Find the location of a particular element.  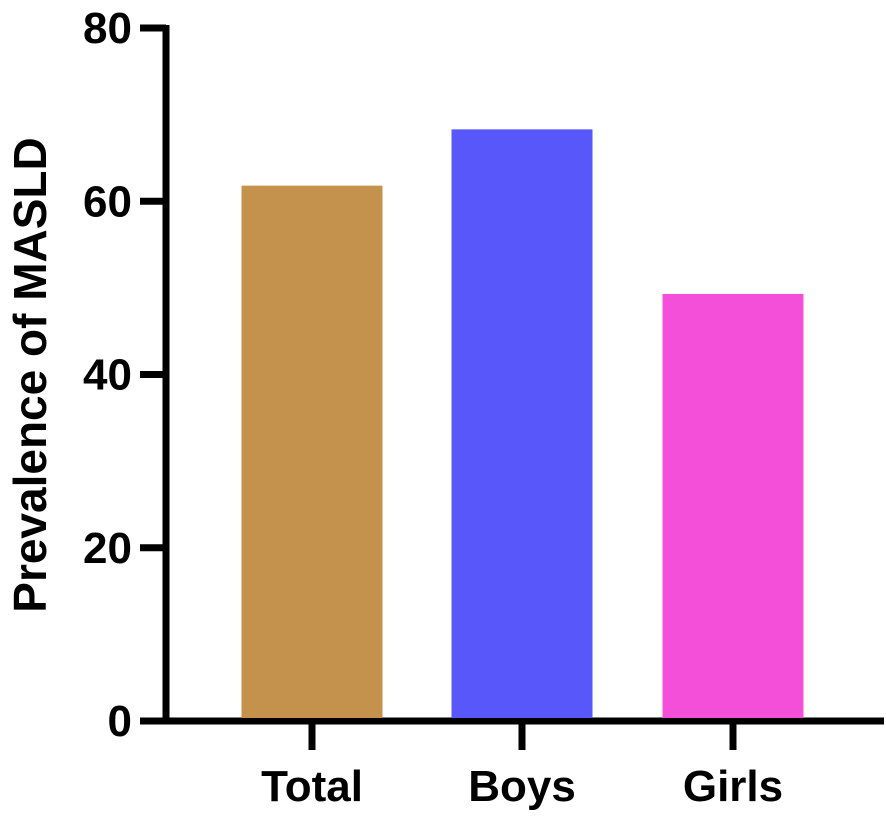

y-tick-label: 80 is located at coordinates (107, 28).